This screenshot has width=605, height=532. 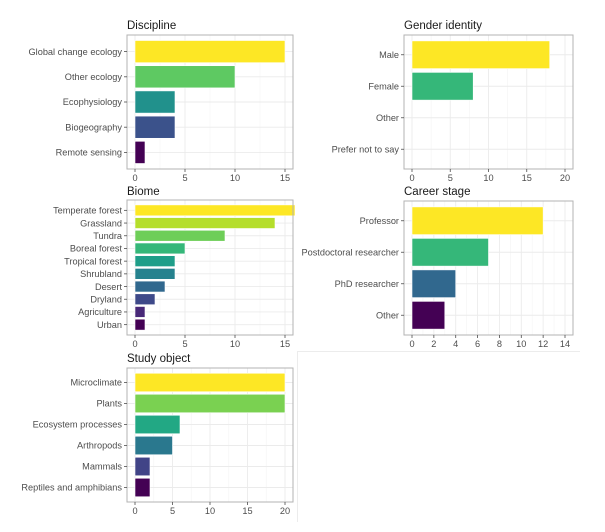 I want to click on x-tick-label: 12, so click(x=543, y=344).